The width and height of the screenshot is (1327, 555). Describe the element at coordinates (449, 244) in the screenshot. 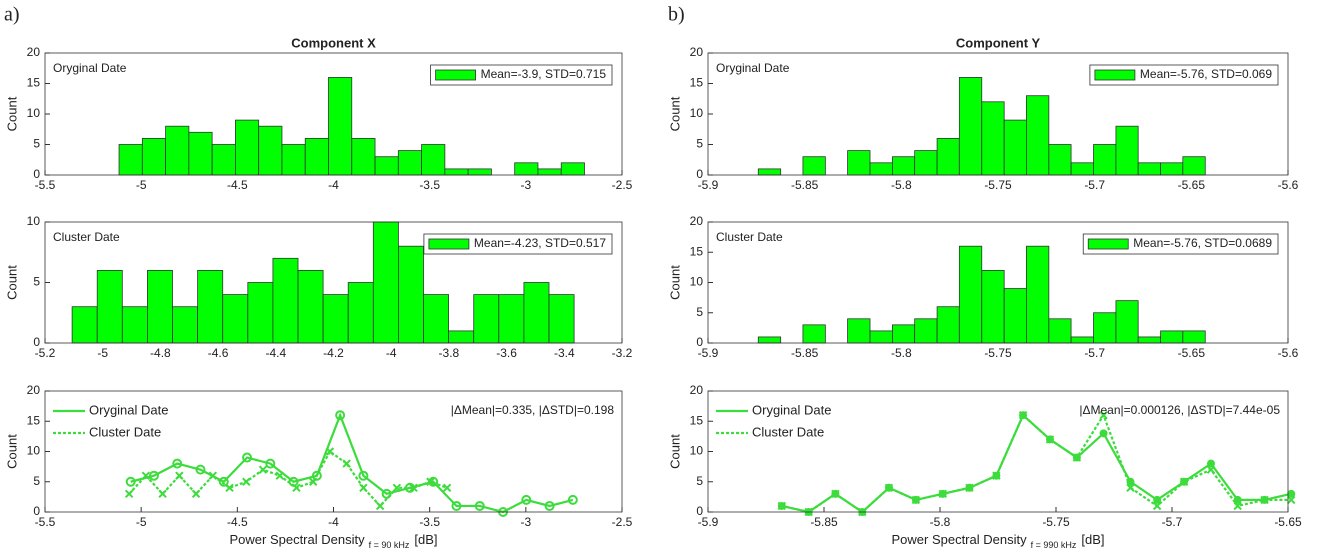

I see `legend-swatch` at that location.